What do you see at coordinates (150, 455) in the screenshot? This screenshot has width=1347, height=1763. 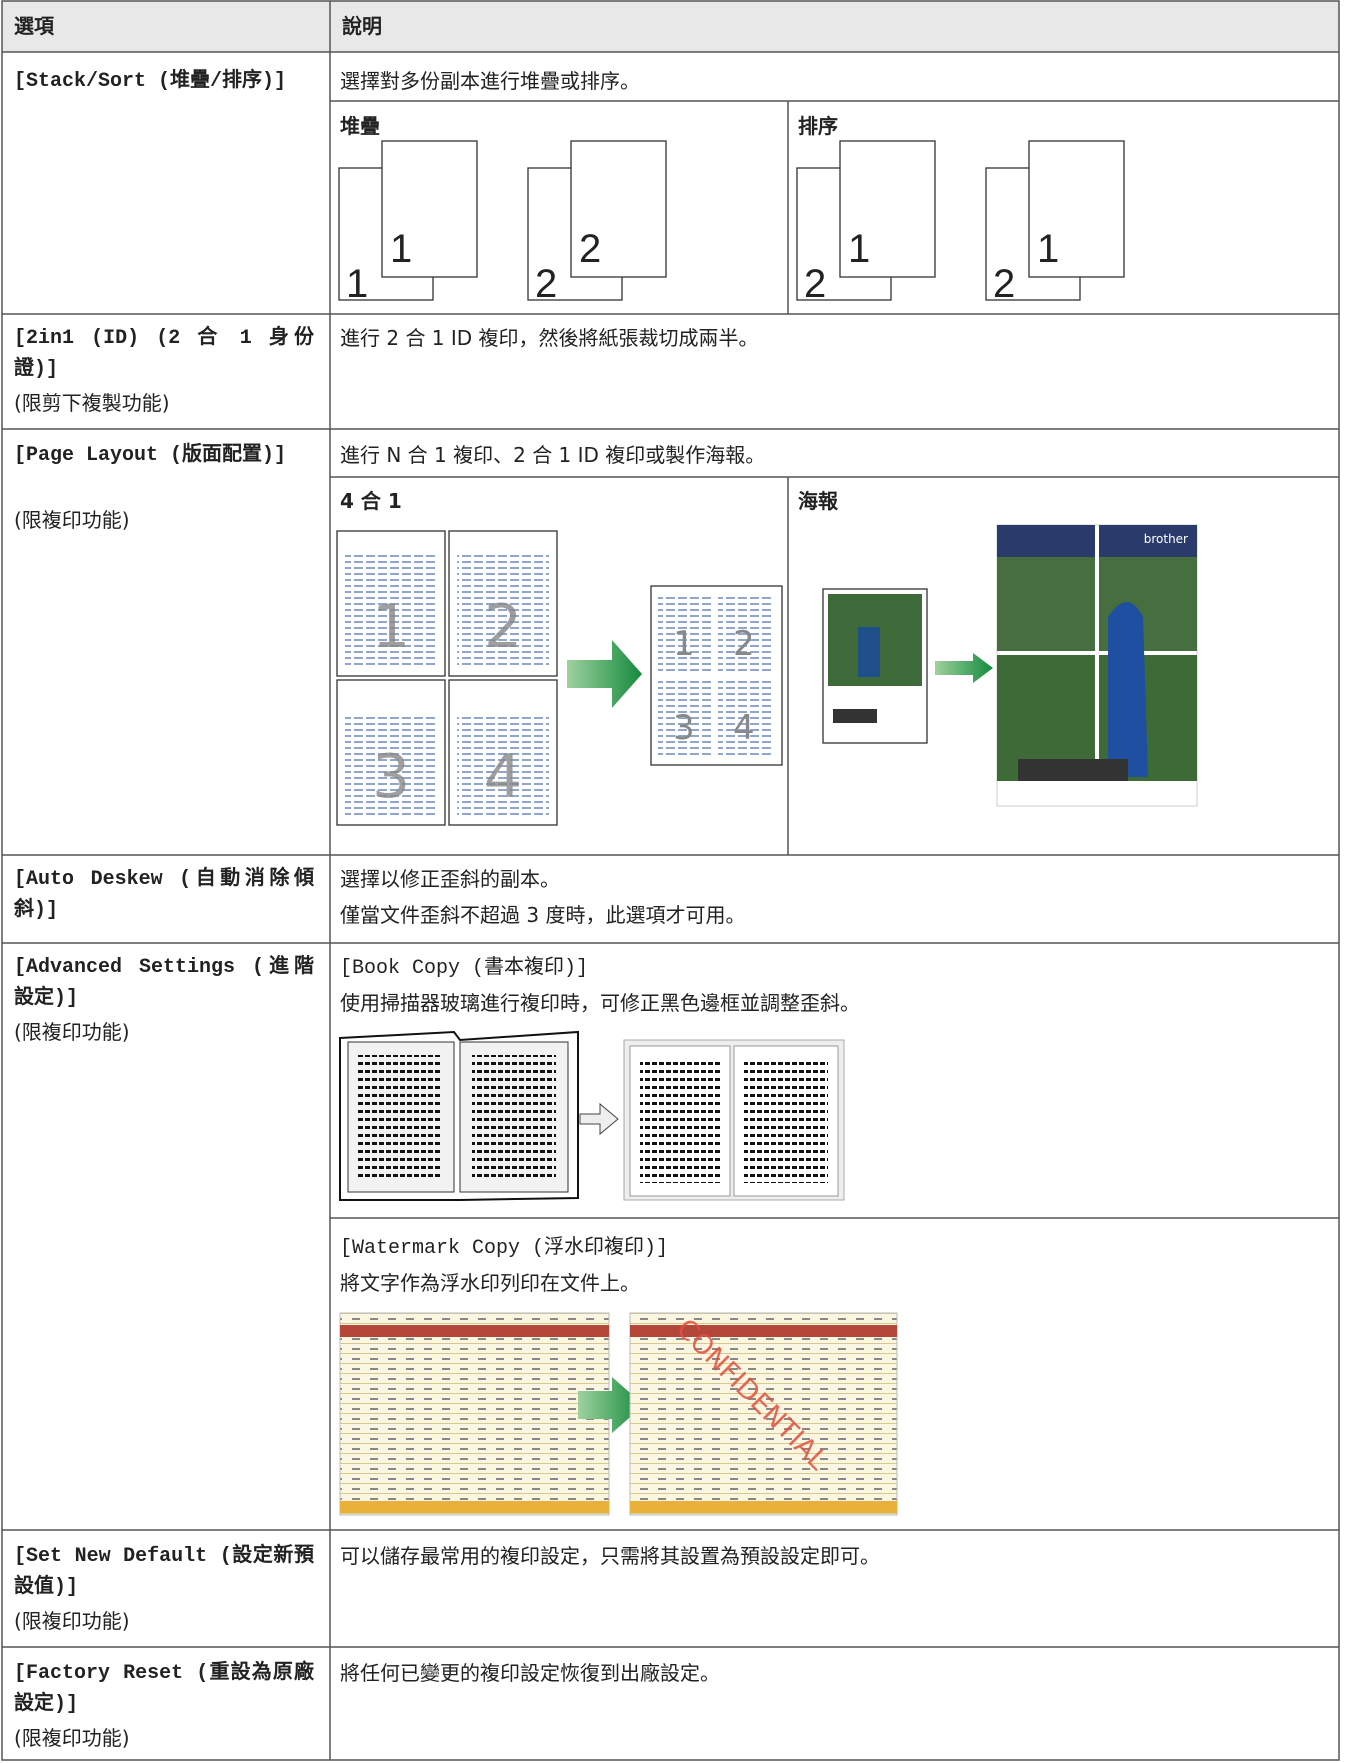 I see `option: [Page Layout (版面配置)]` at bounding box center [150, 455].